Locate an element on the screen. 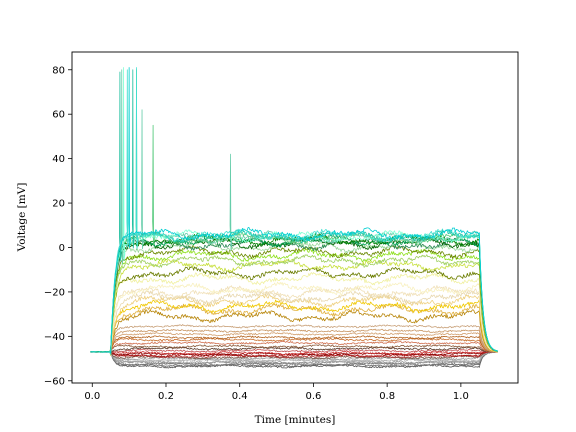 The height and width of the screenshot is (432, 576). x-axis-ticks: 0.0 0.2 0.4 0.6 0.8 1.0 is located at coordinates (276, 392).